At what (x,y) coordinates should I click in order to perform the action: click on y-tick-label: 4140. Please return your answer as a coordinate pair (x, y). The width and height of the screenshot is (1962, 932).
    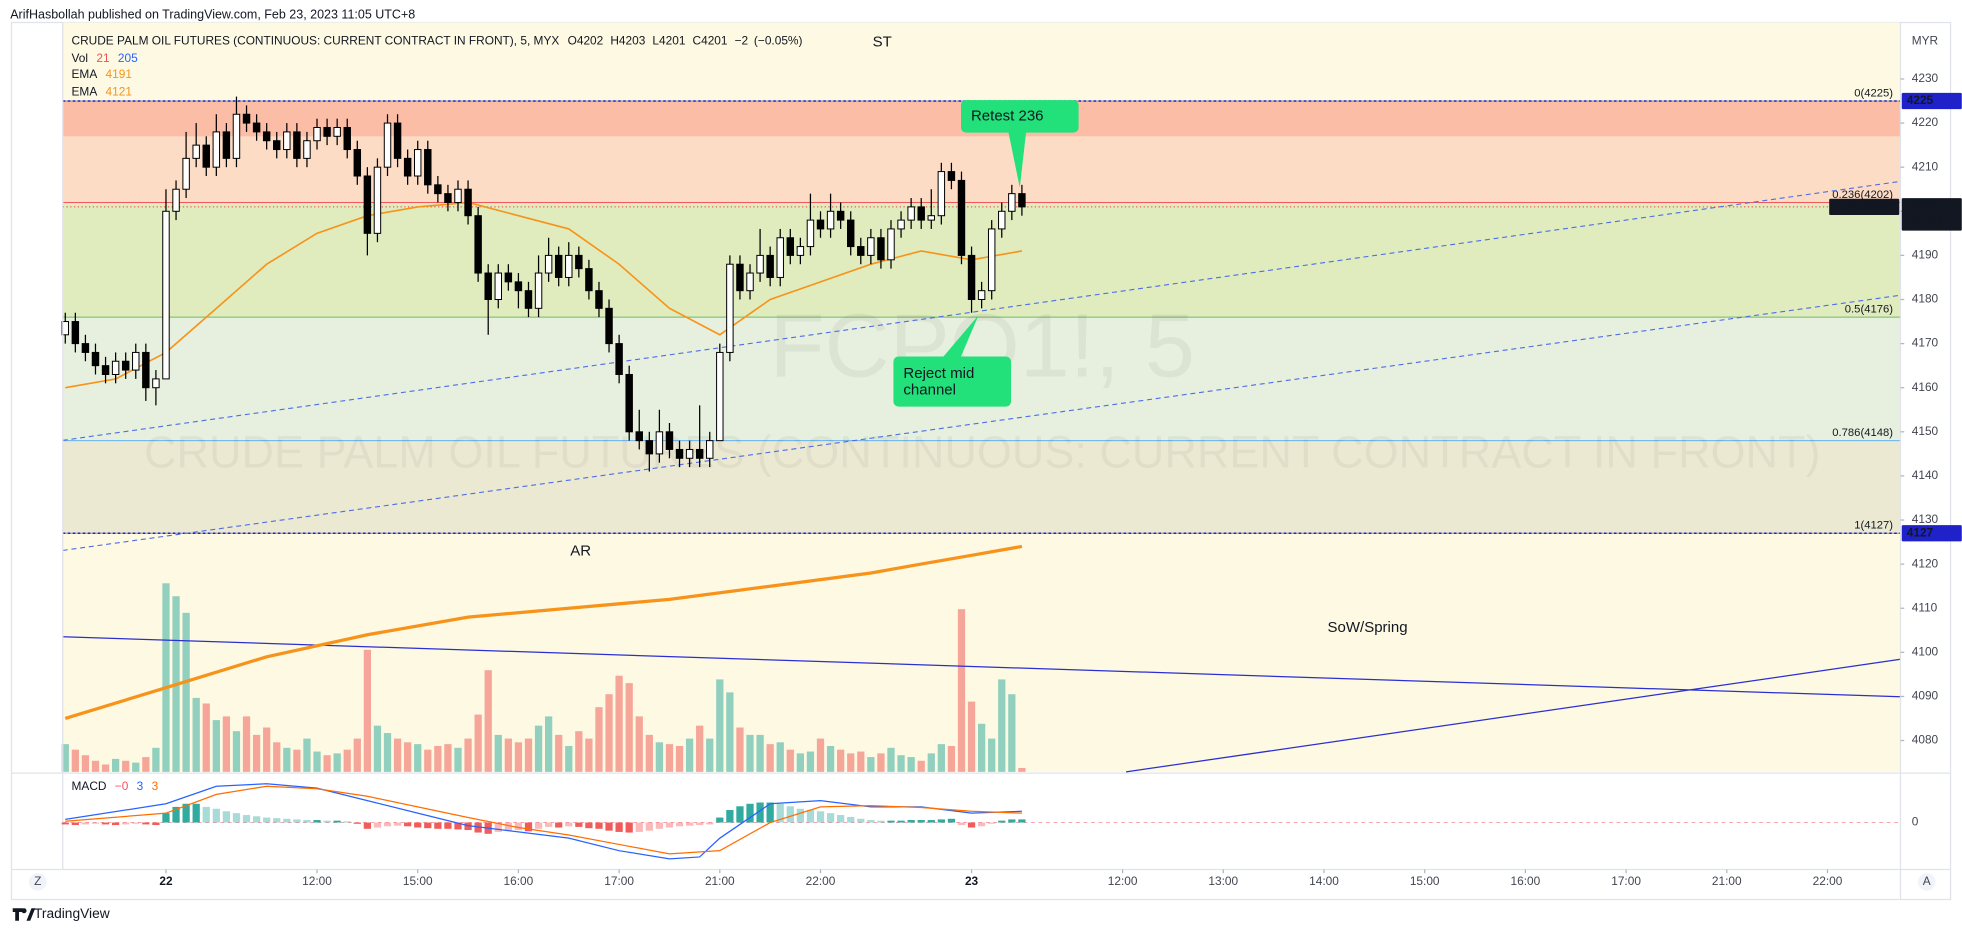
    Looking at the image, I should click on (1925, 475).